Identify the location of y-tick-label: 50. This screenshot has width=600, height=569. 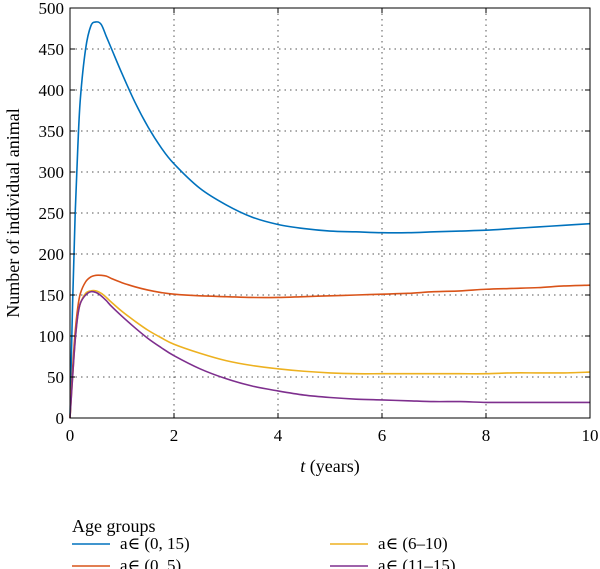
(55, 377).